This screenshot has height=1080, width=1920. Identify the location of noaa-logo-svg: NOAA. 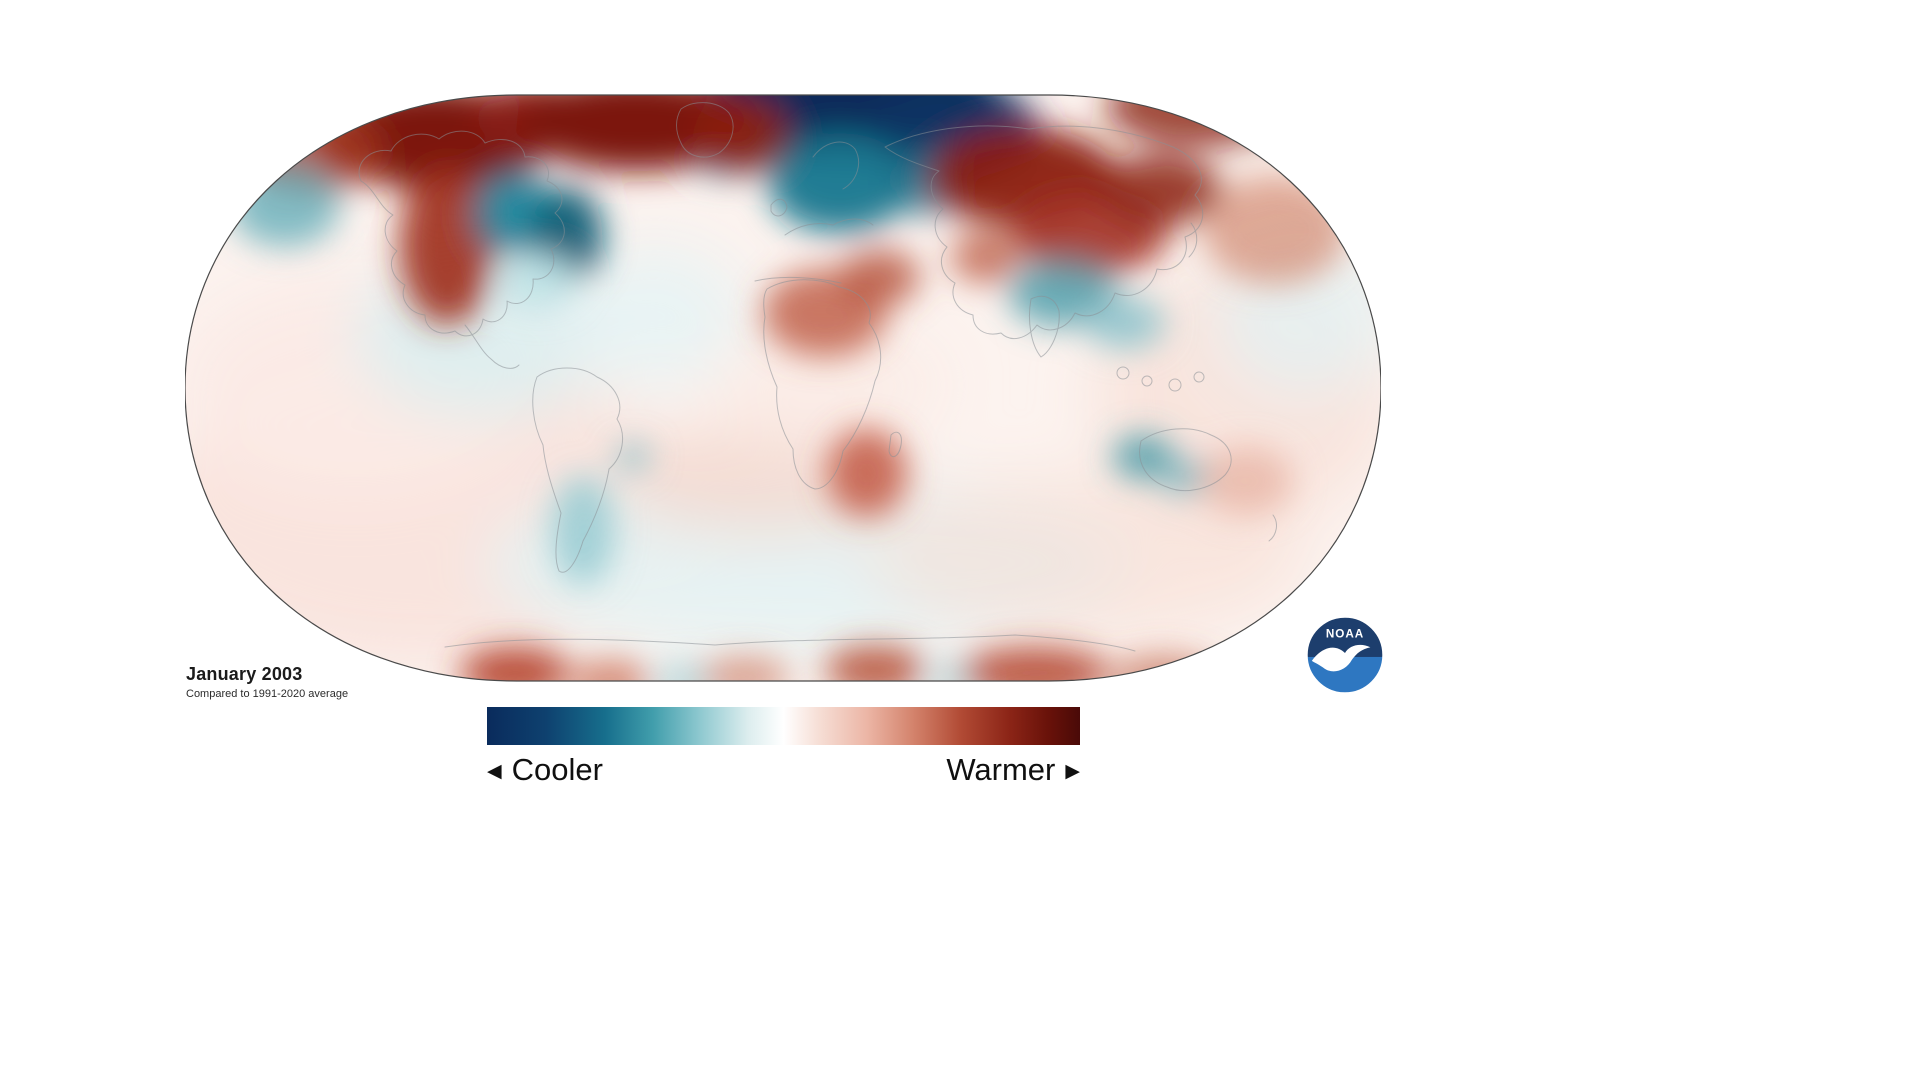
(1345, 655).